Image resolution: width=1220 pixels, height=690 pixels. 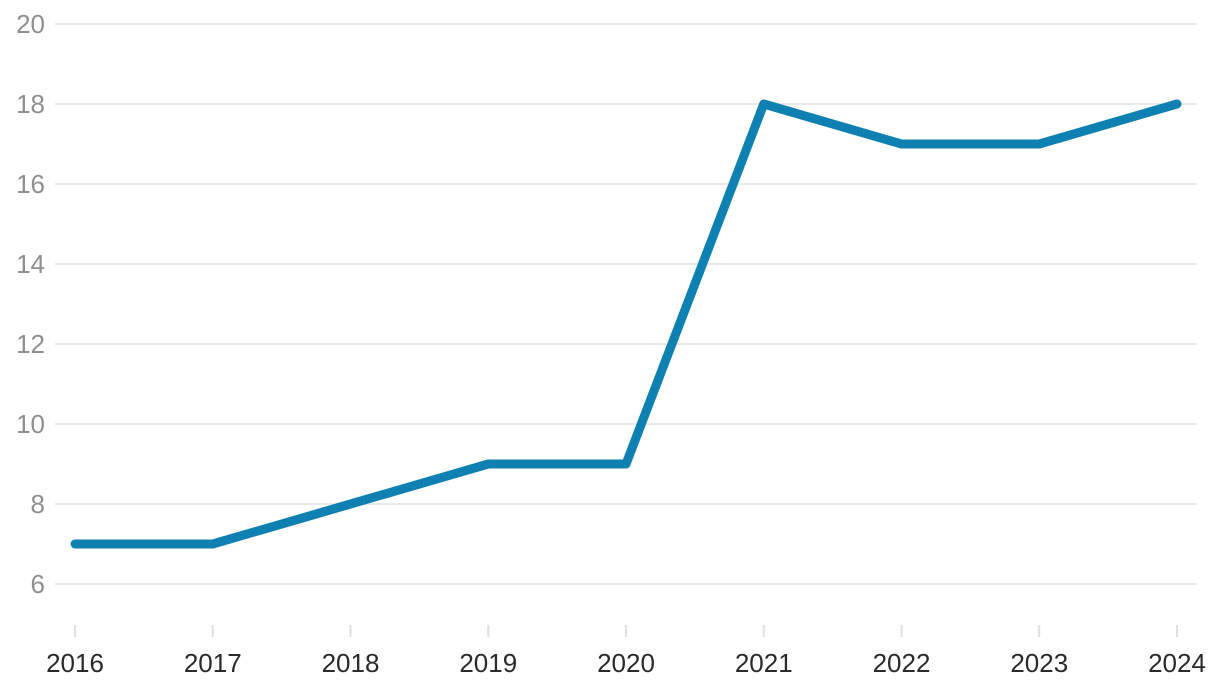 I want to click on x-axis-tick-label: 2021, so click(x=764, y=663).